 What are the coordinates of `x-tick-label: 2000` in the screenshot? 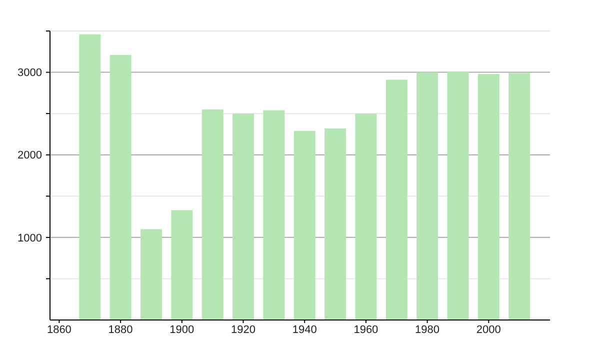 It's located at (488, 330).